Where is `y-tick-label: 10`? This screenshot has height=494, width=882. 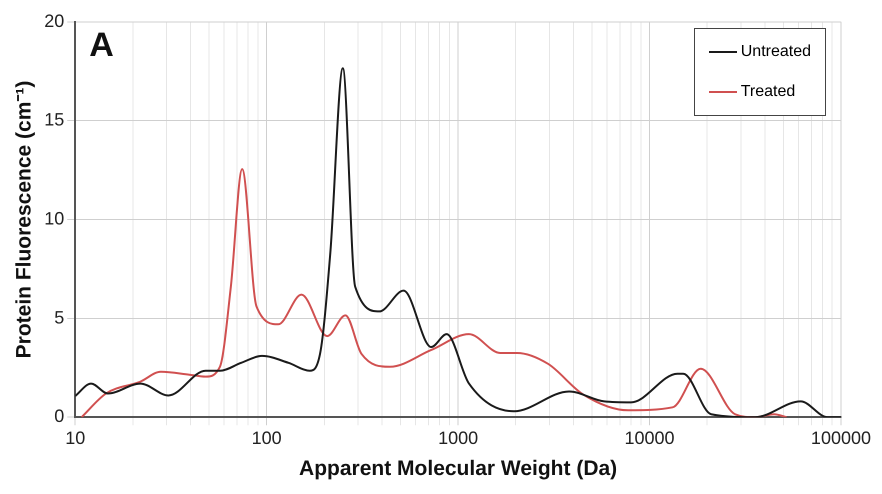 y-tick-label: 10 is located at coordinates (54, 218).